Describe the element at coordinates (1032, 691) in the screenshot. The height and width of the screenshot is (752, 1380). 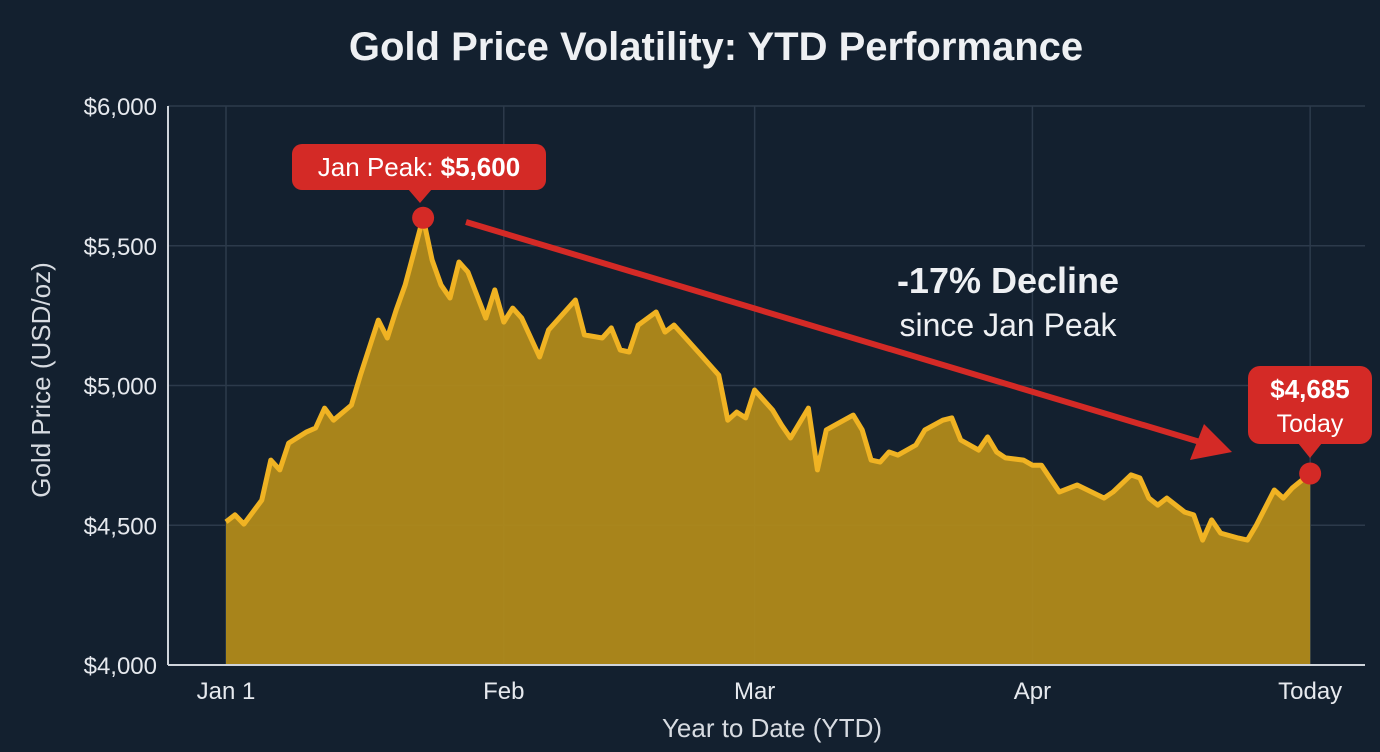
I see `x-tick-label: Apr` at that location.